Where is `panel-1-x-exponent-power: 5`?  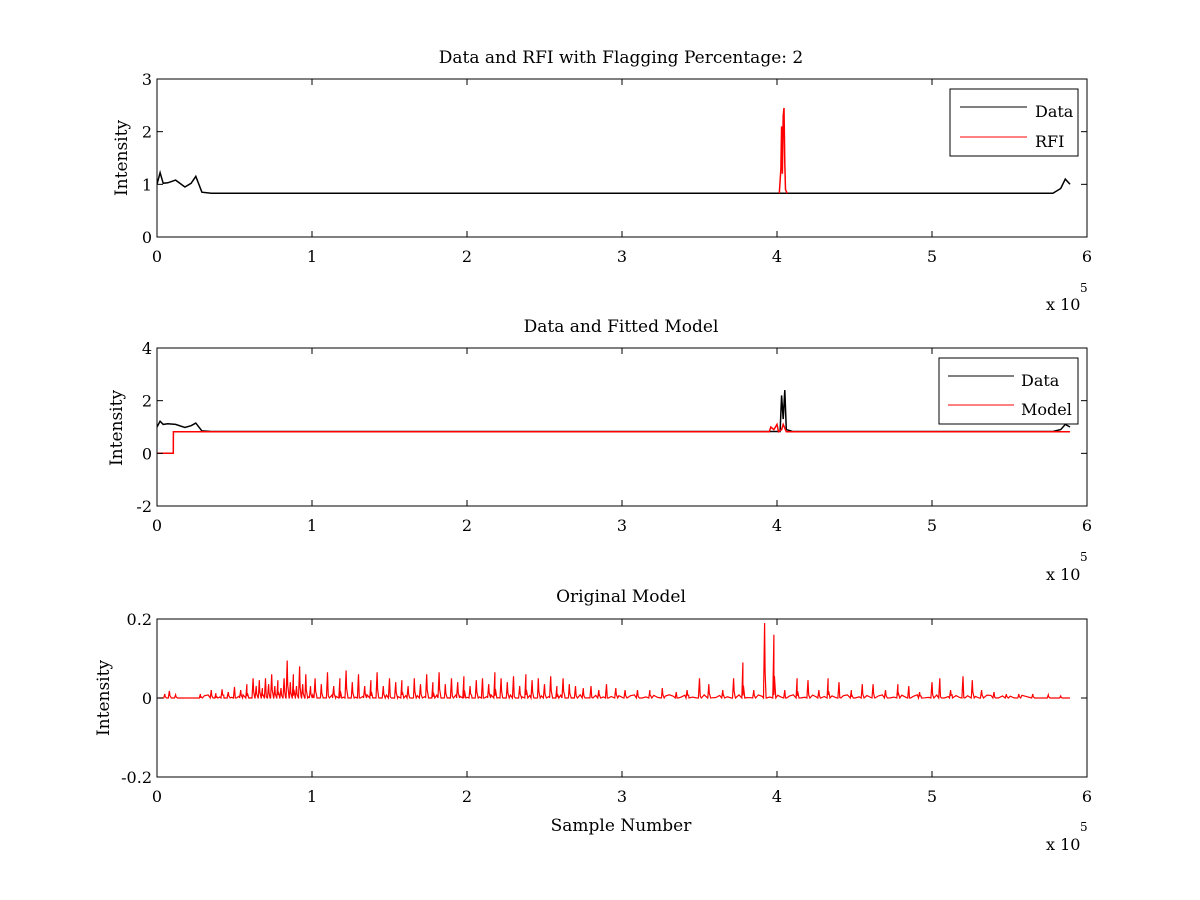
panel-1-x-exponent-power: 5 is located at coordinates (1084, 288).